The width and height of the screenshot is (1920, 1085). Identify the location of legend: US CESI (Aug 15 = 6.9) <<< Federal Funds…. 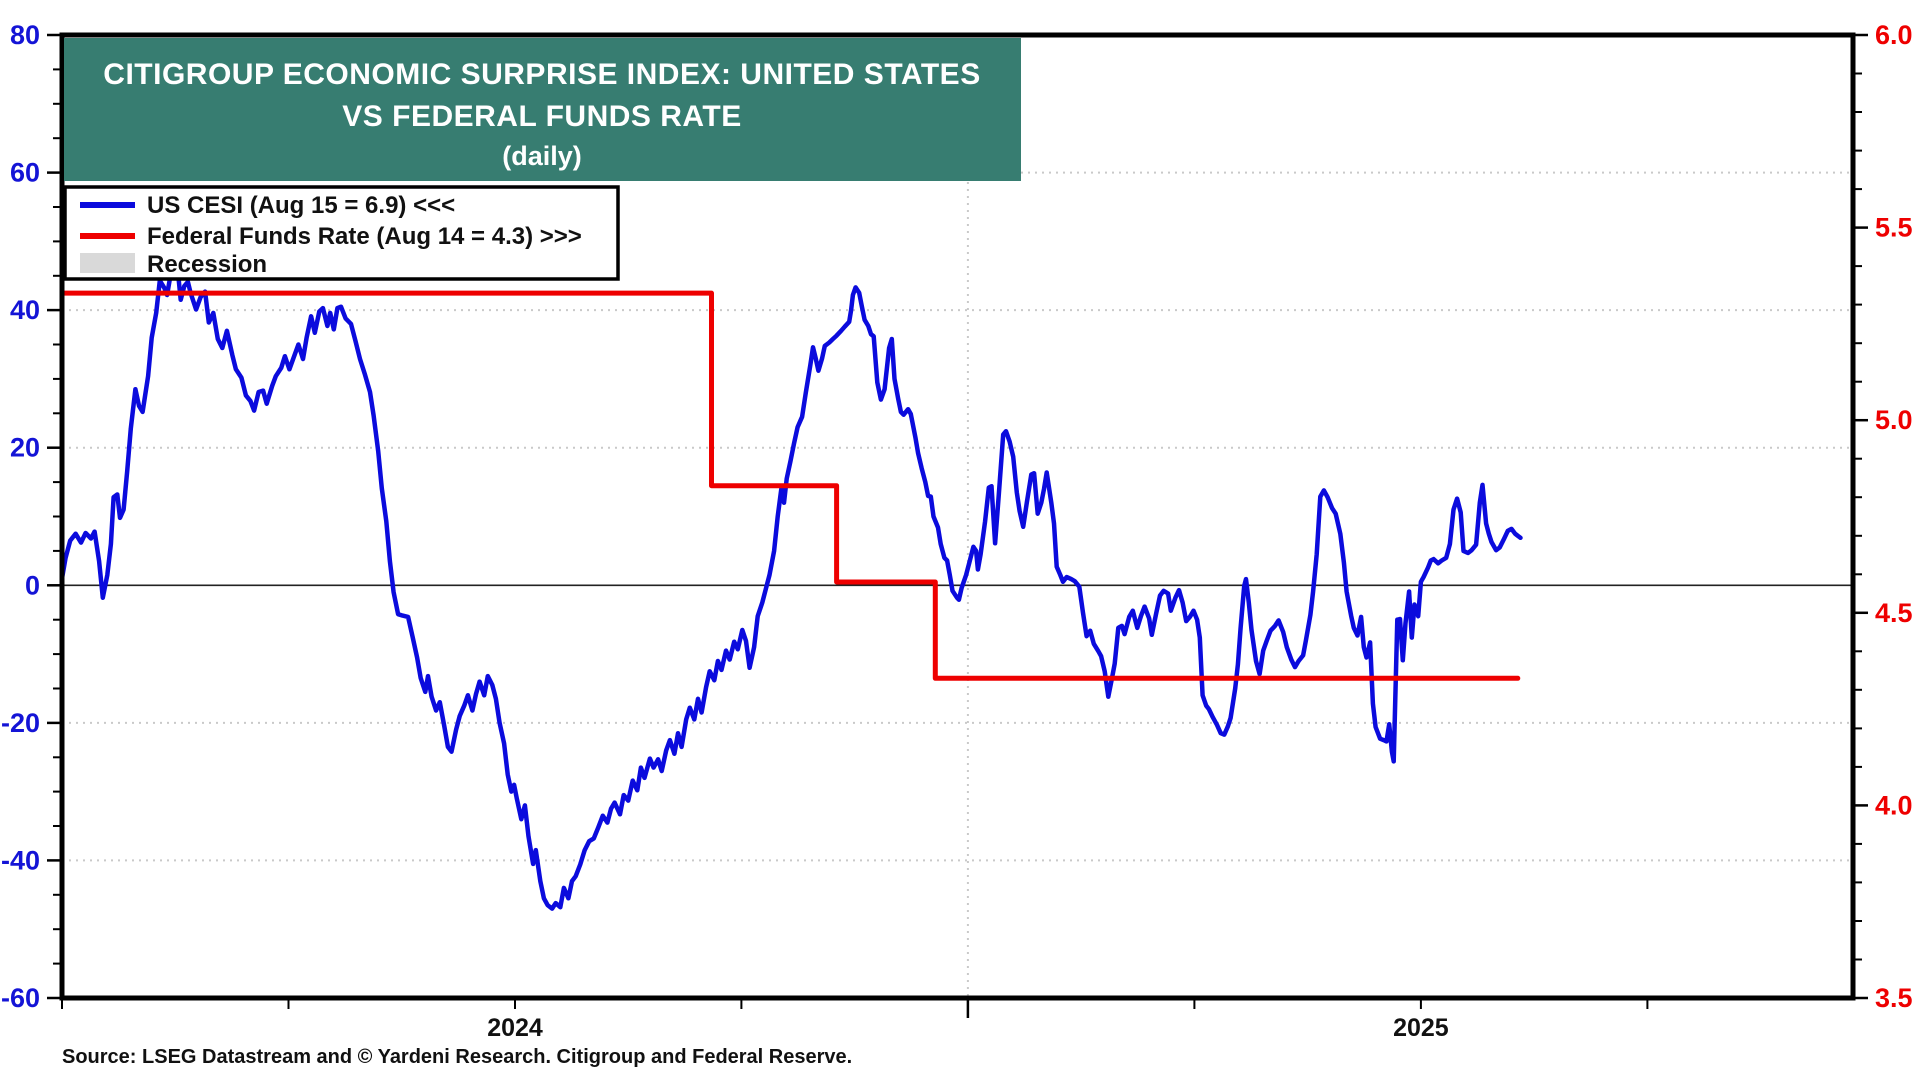
(341, 233).